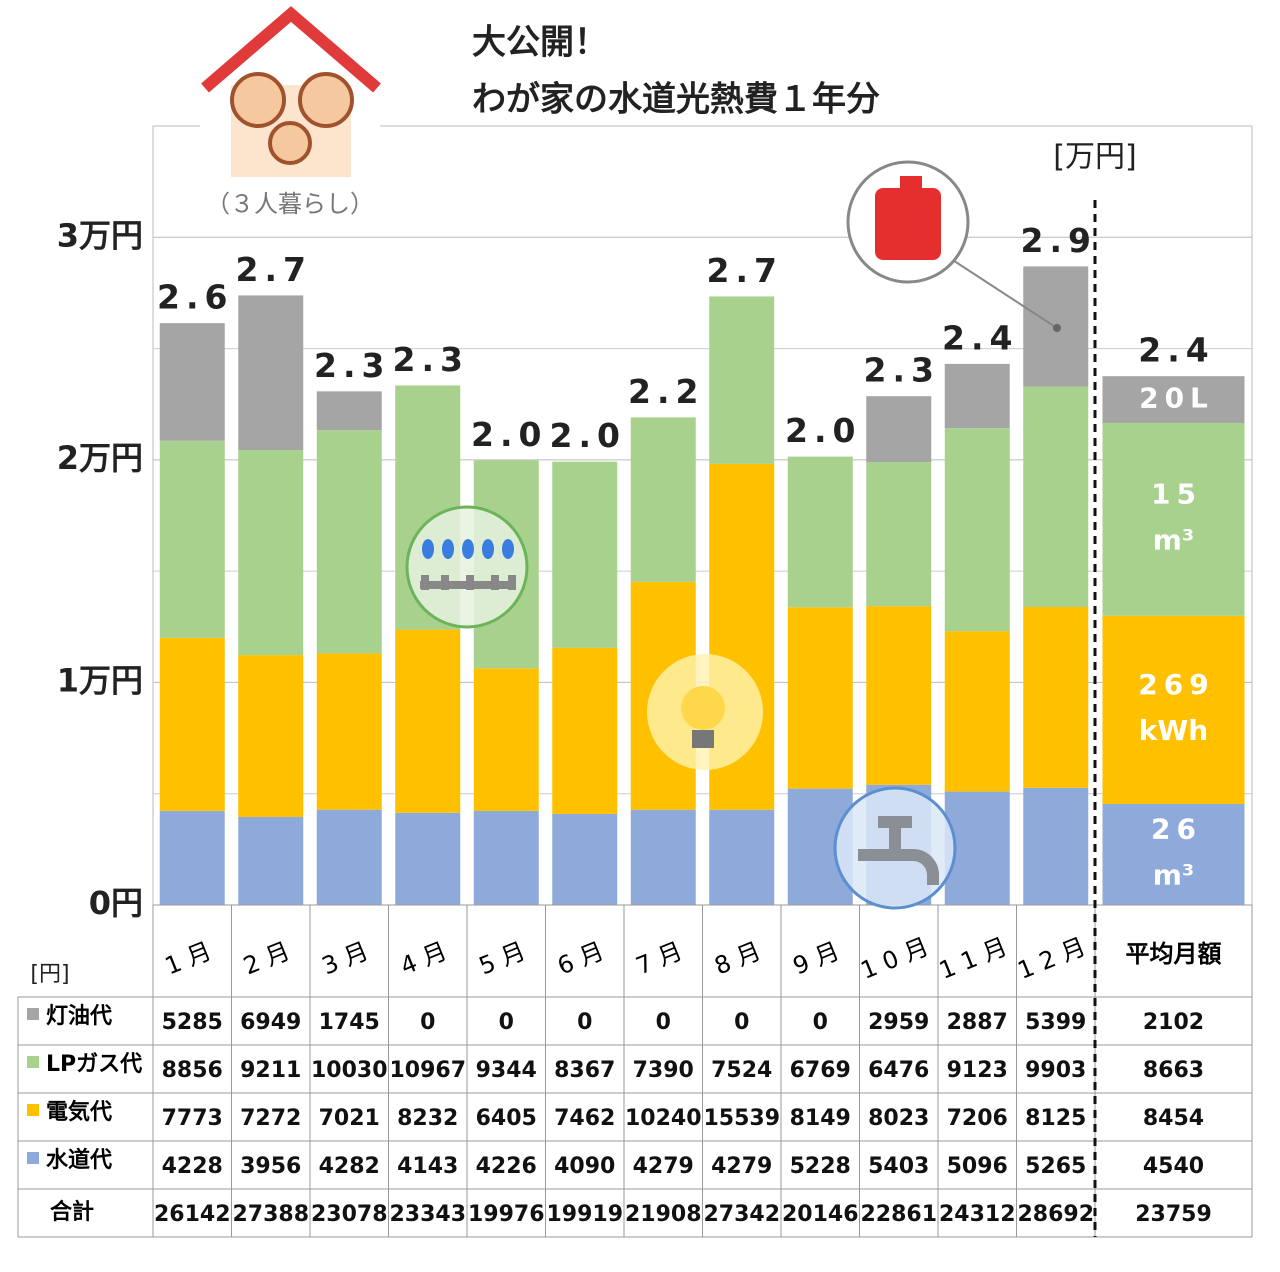 This screenshot has height=1272, width=1280. I want to click on x-tick-label: 平均月額, so click(1174, 954).